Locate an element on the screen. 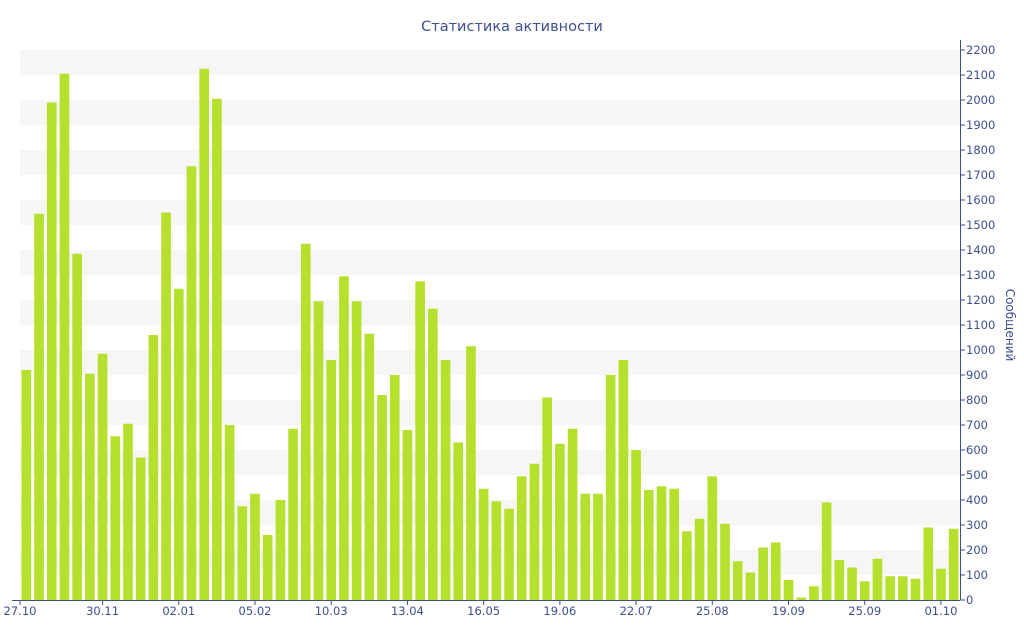  y-tick-label: 1600 is located at coordinates (980, 200).